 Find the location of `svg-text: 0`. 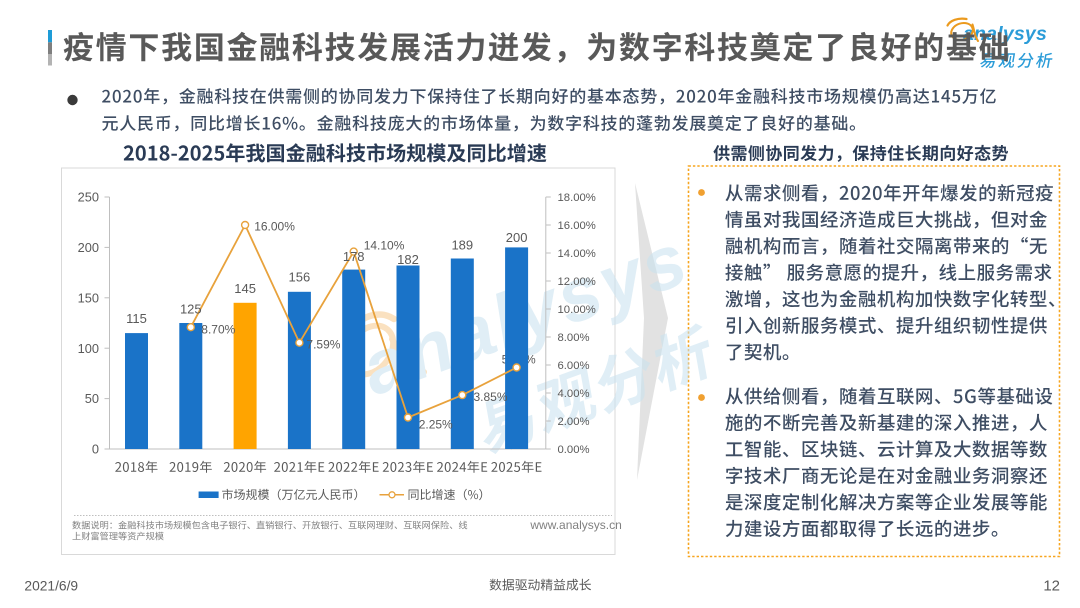

svg-text: 0 is located at coordinates (95, 449).